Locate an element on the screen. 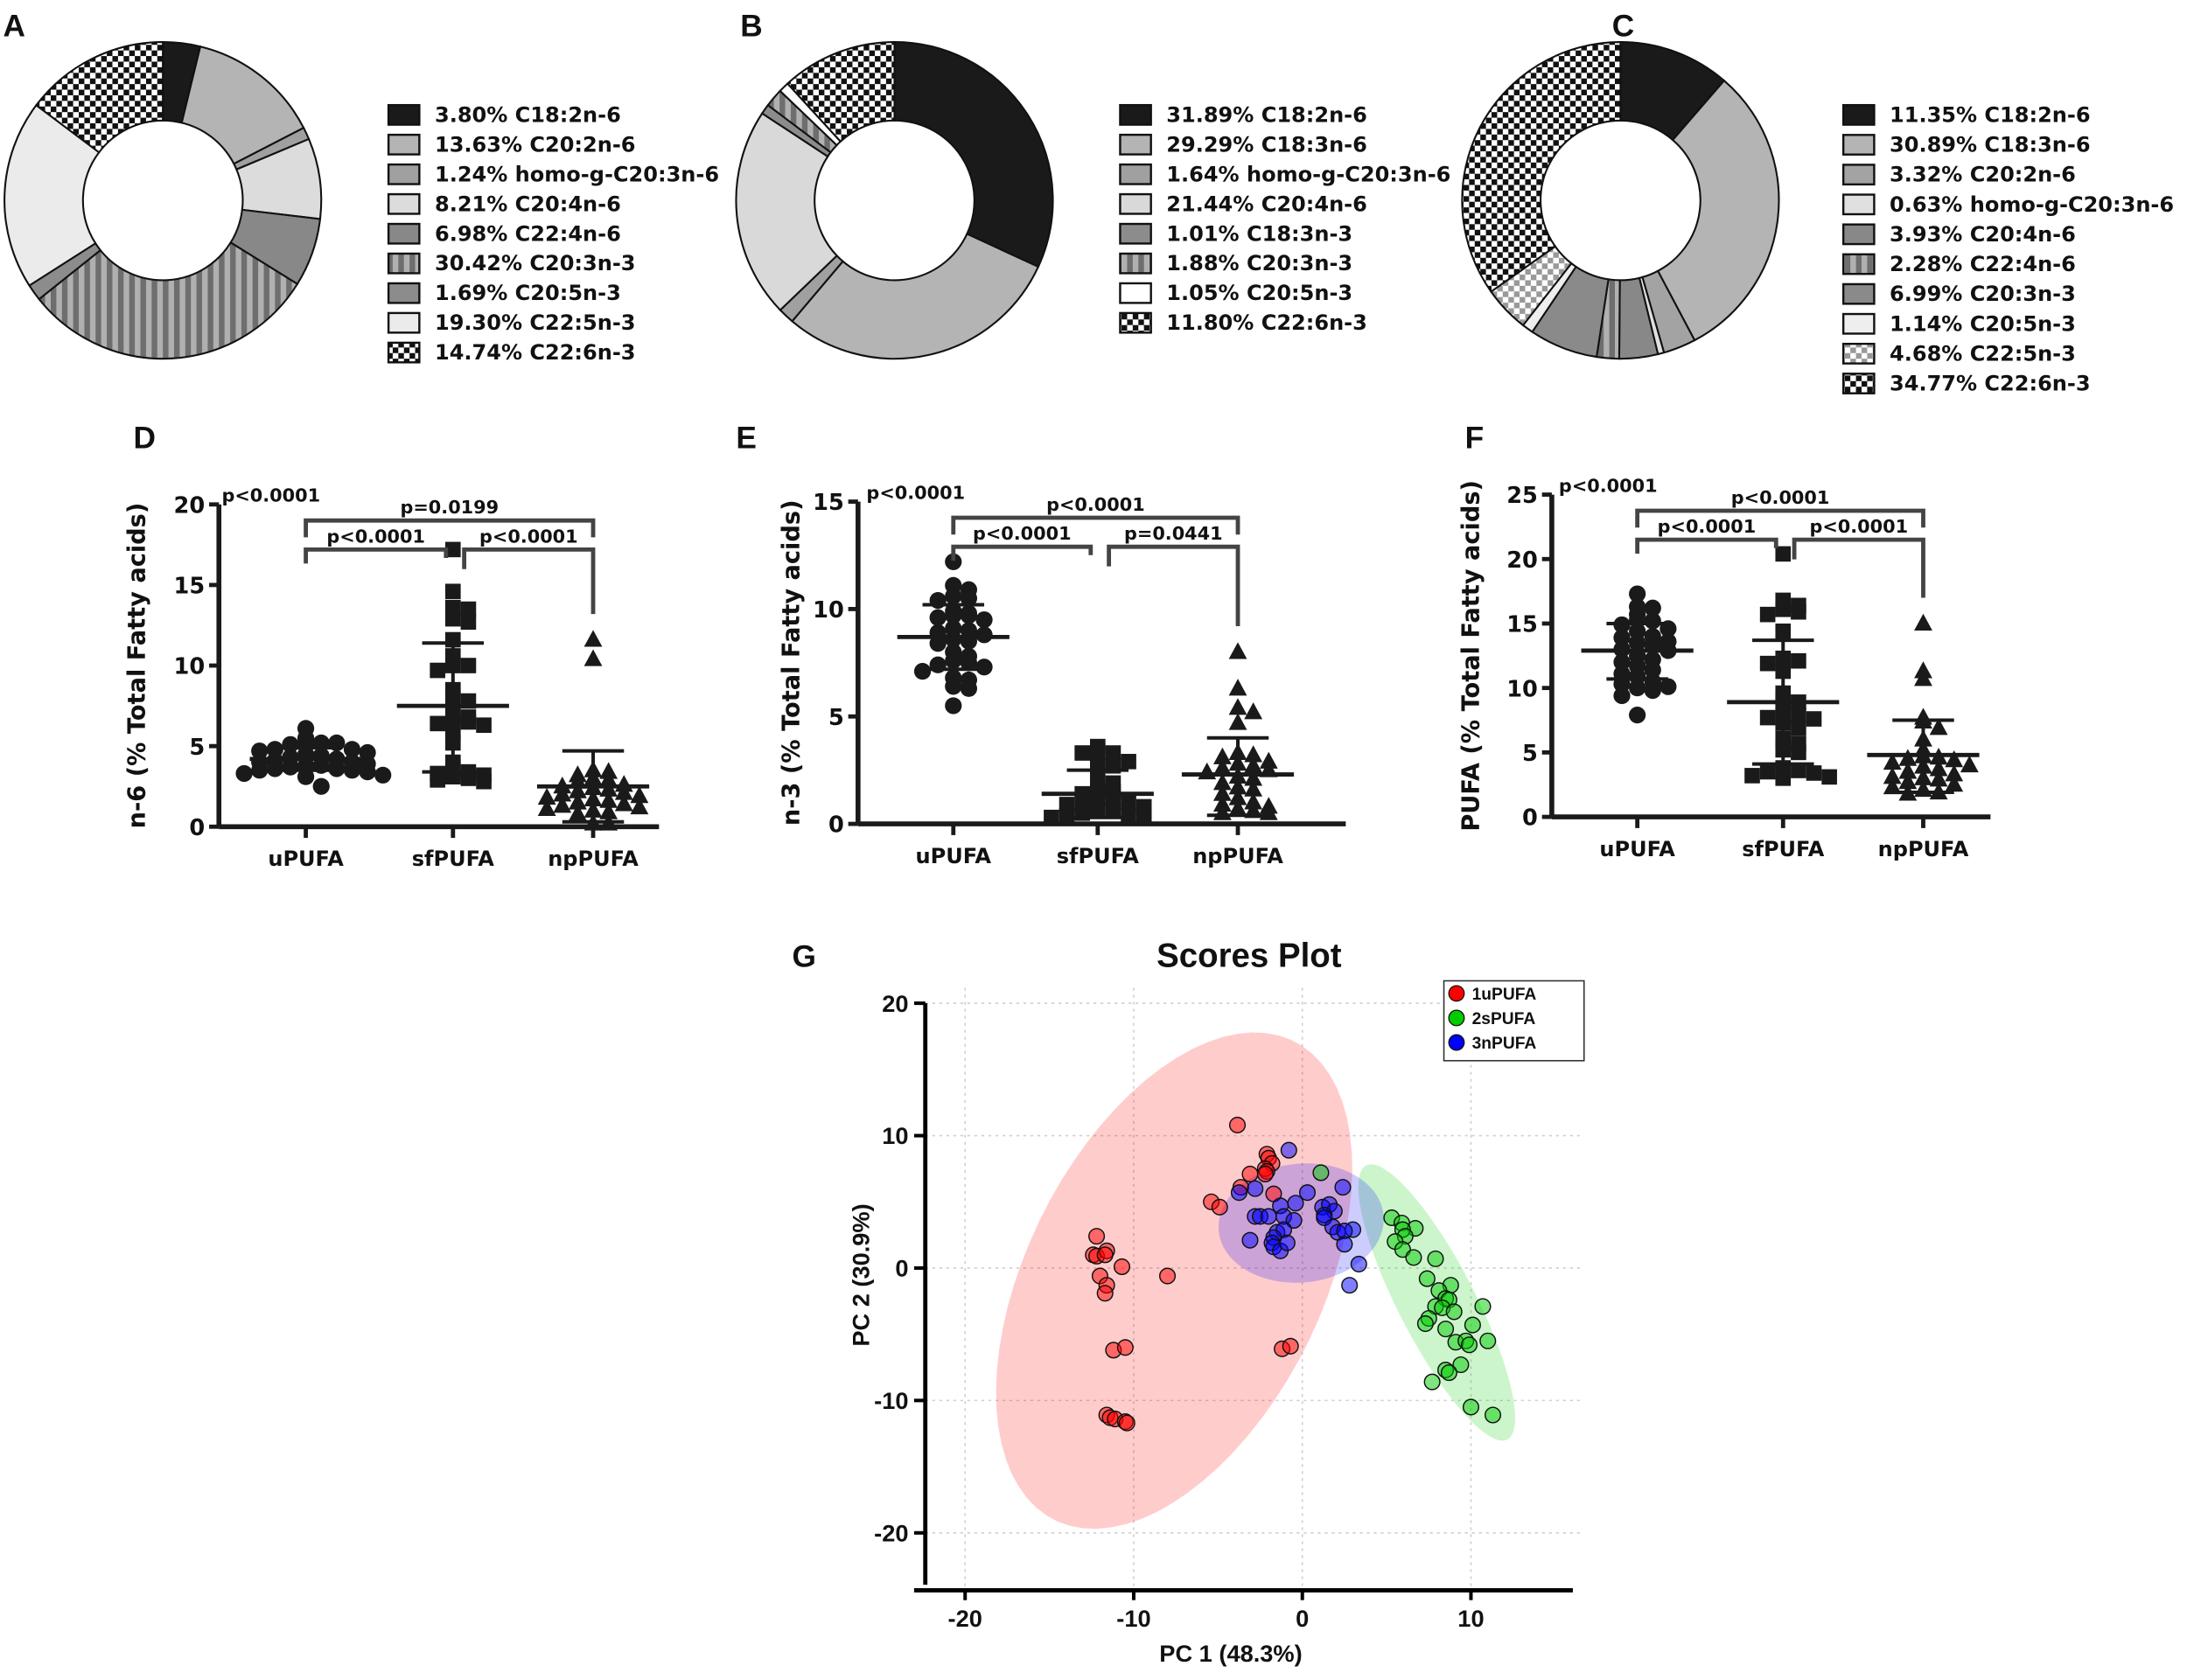  legend-fatty-acid: C18:2n-6 is located at coordinates (568, 114).